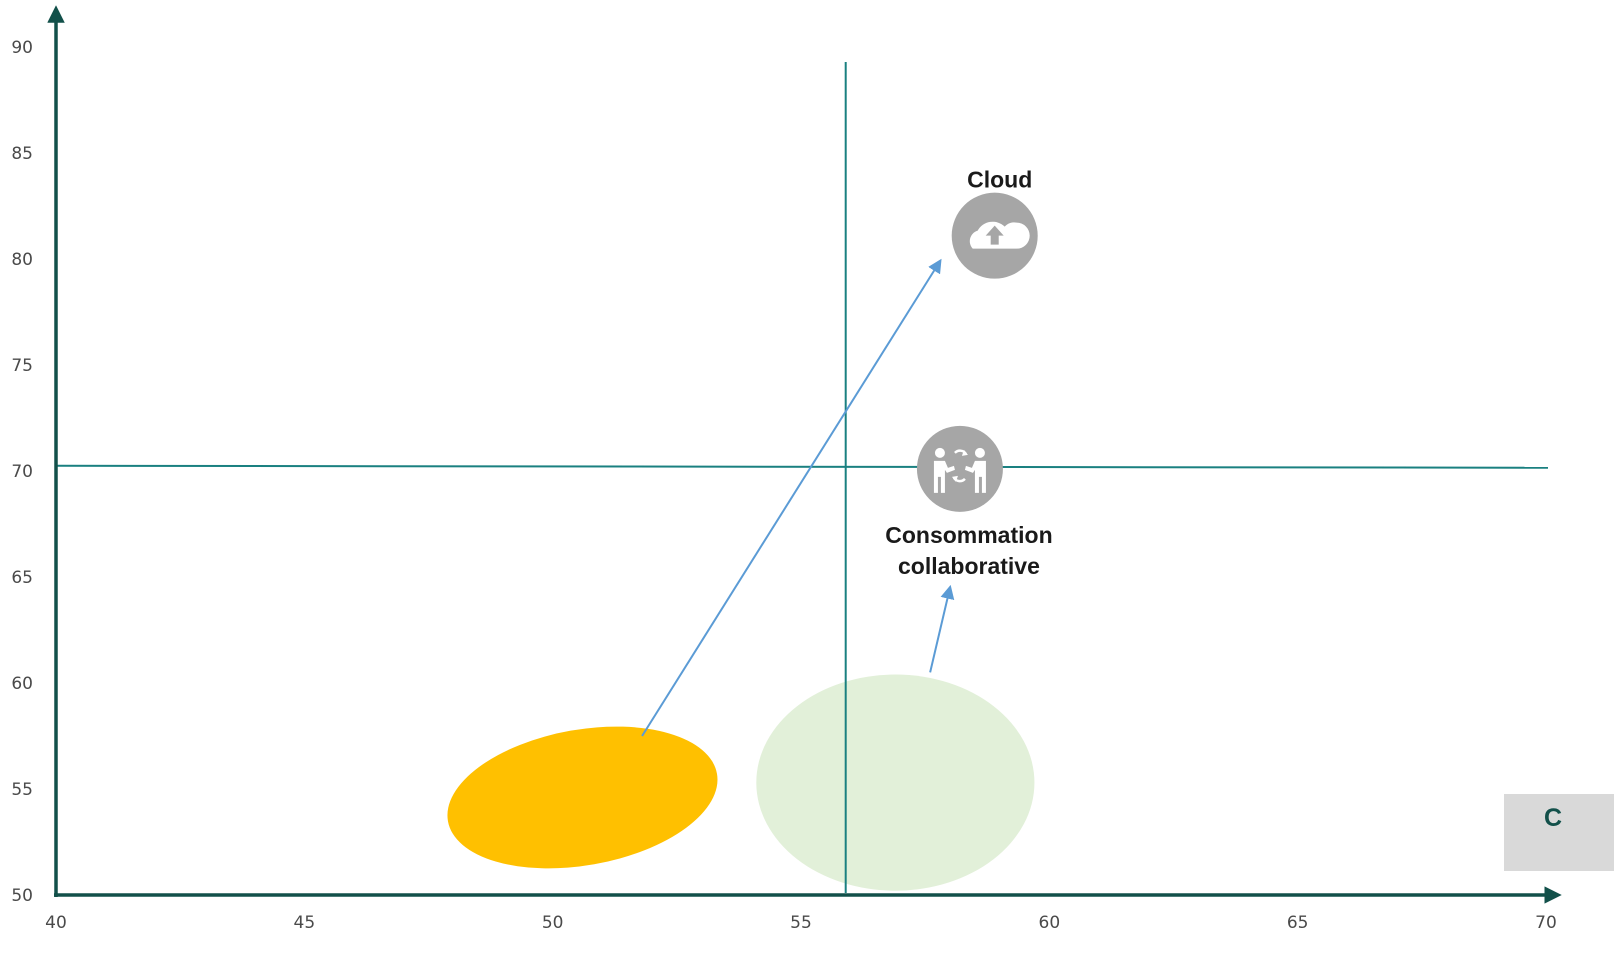 This screenshot has width=1614, height=959. I want to click on y-tick-label-75: 75, so click(22, 366).